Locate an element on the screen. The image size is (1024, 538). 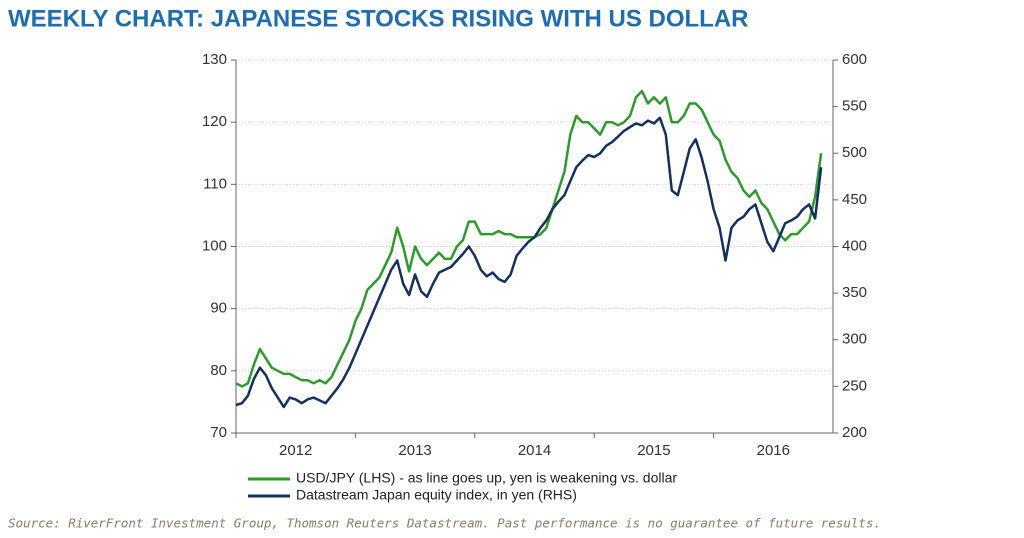
y2-tick-label: 200 is located at coordinates (854, 432).